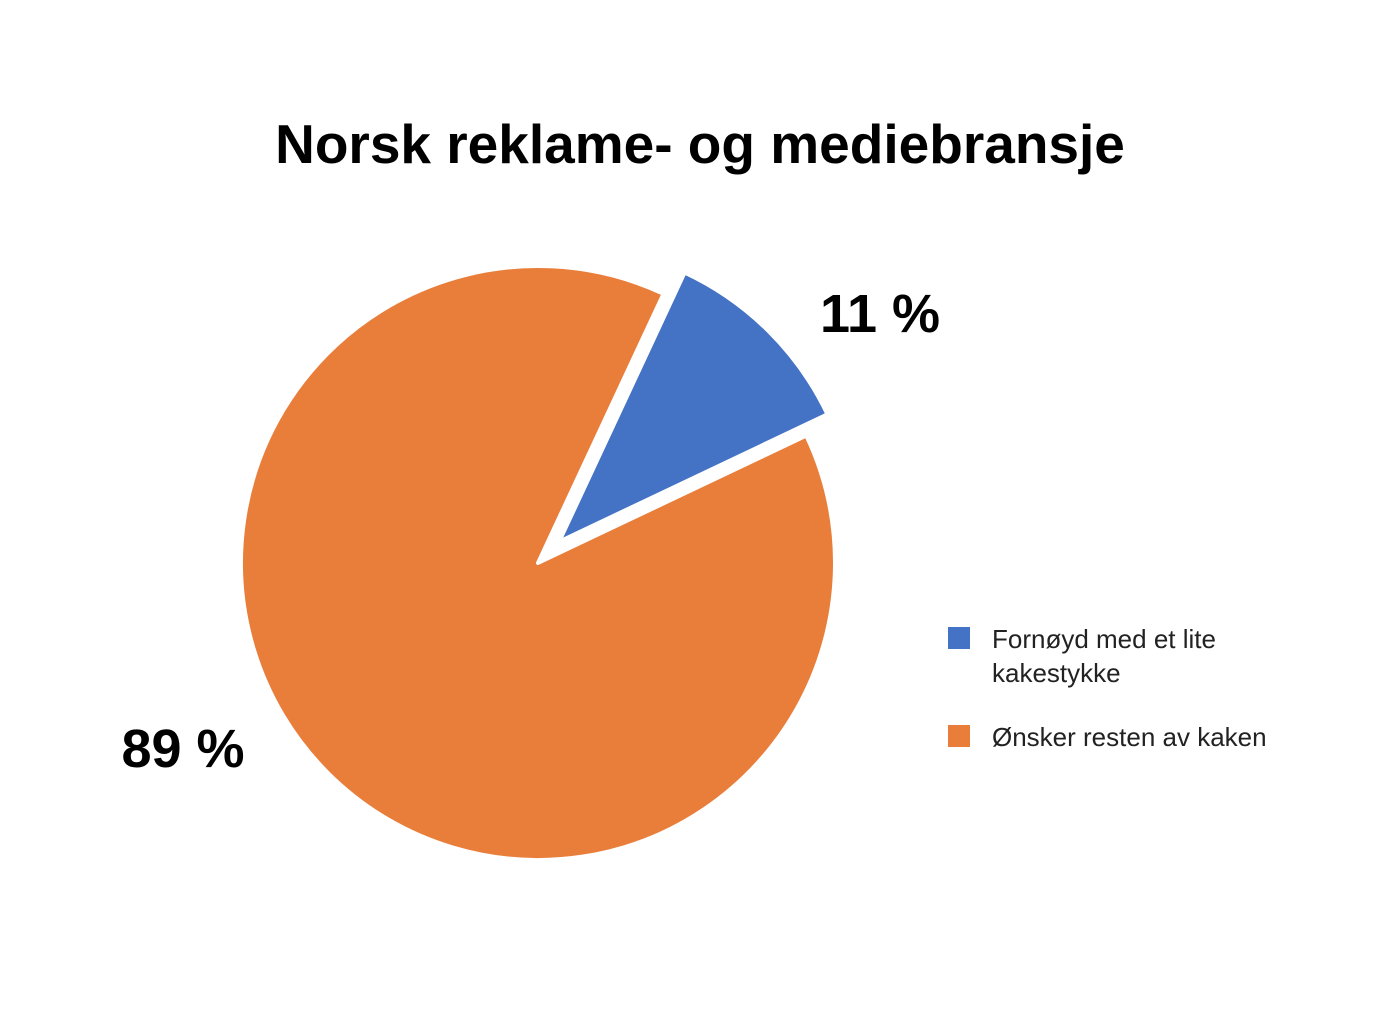 Image resolution: width=1400 pixels, height=1011 pixels. I want to click on legend-item-rest: Ønsker resten av kaken, so click(1113, 737).